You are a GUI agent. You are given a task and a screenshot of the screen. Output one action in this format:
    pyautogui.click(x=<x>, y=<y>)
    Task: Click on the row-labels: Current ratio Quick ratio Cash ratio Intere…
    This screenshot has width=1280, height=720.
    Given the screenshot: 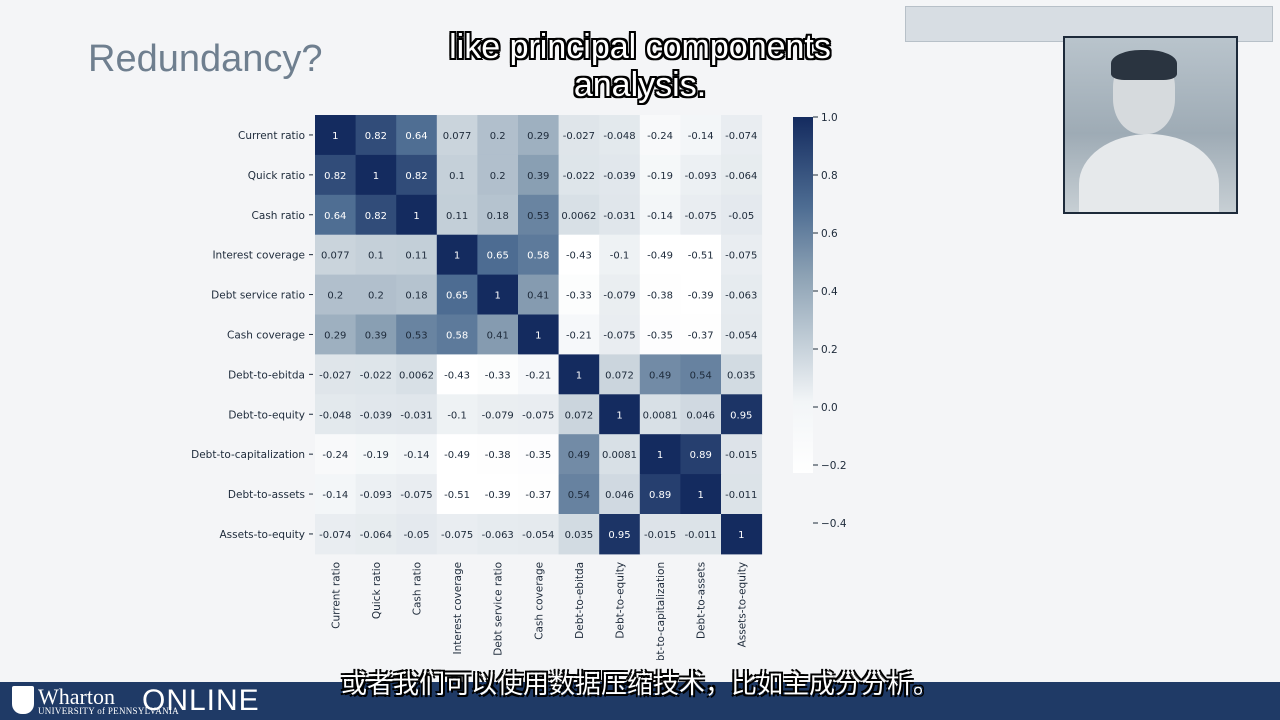 What is the action you would take?
    pyautogui.click(x=252, y=335)
    